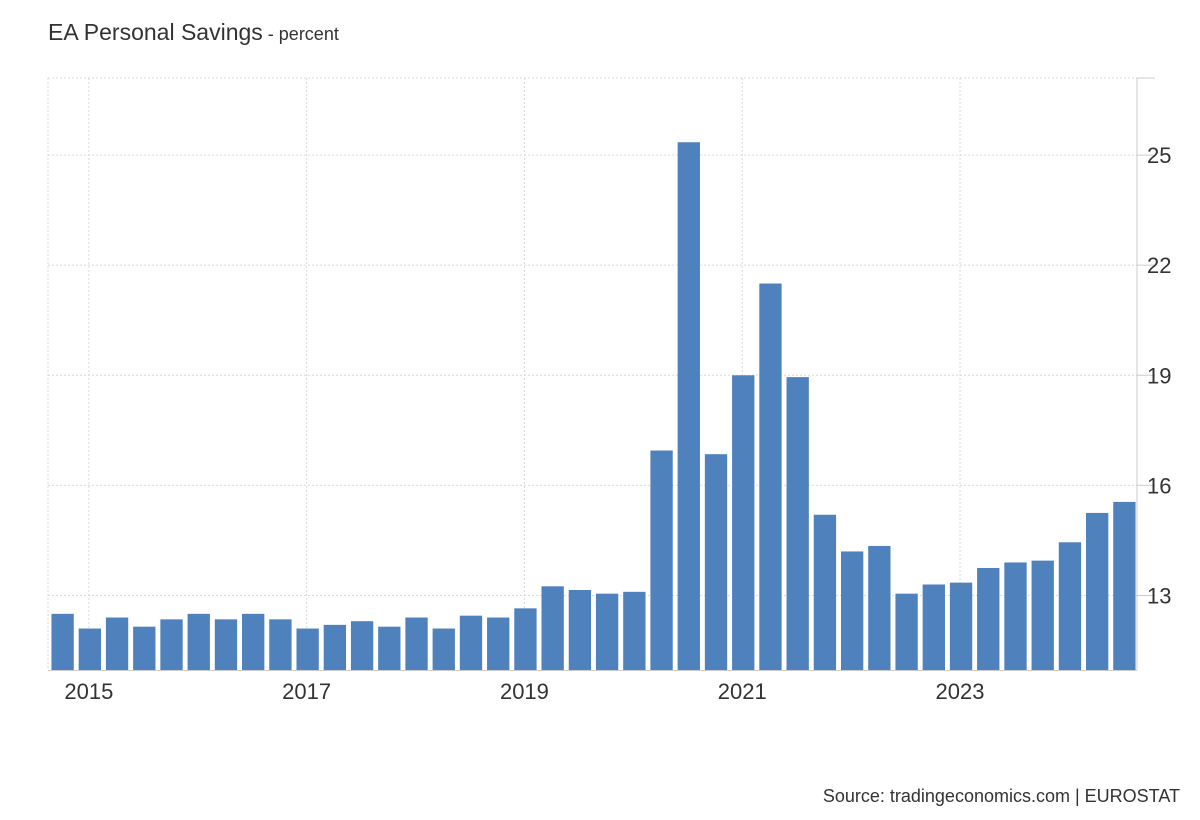 This screenshot has height=820, width=1200. What do you see at coordinates (88, 691) in the screenshot?
I see `x-tick-label: 2015` at bounding box center [88, 691].